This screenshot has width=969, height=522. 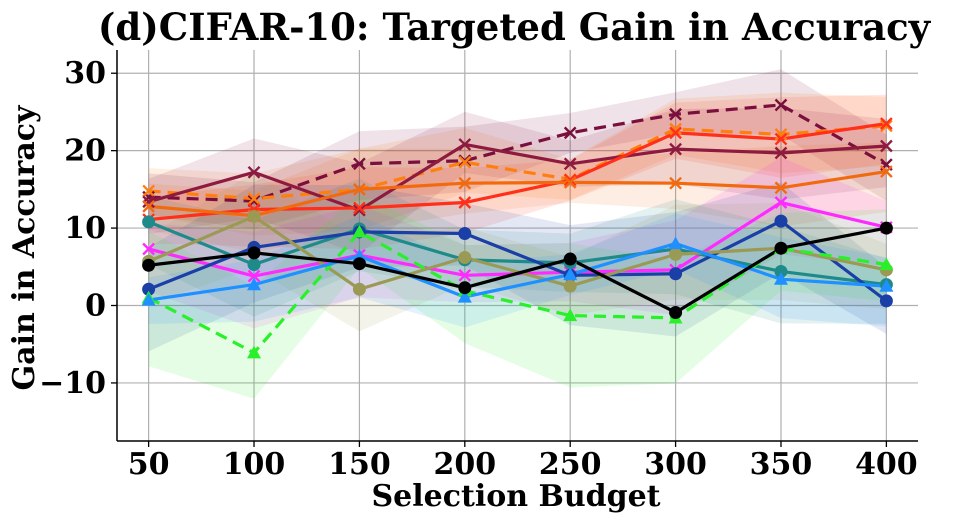 I want to click on x-tick-label: 250, so click(x=570, y=464).